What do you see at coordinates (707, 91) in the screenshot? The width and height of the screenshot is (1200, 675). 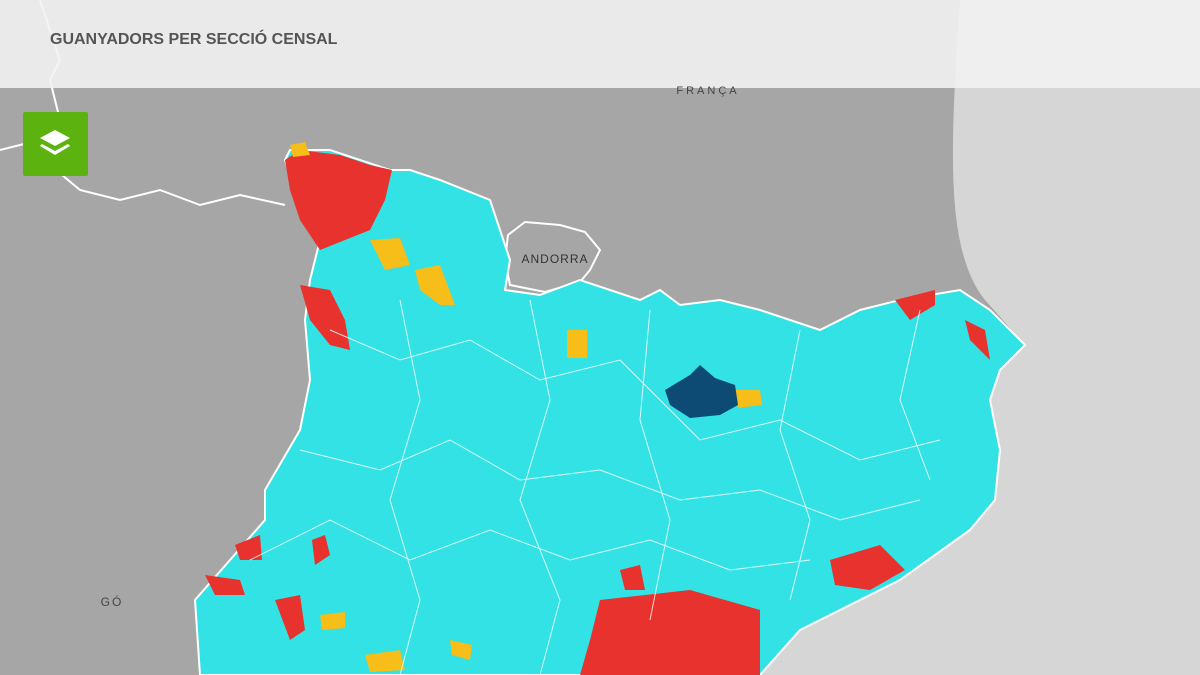 I see `country-label: FRANÇA` at bounding box center [707, 91].